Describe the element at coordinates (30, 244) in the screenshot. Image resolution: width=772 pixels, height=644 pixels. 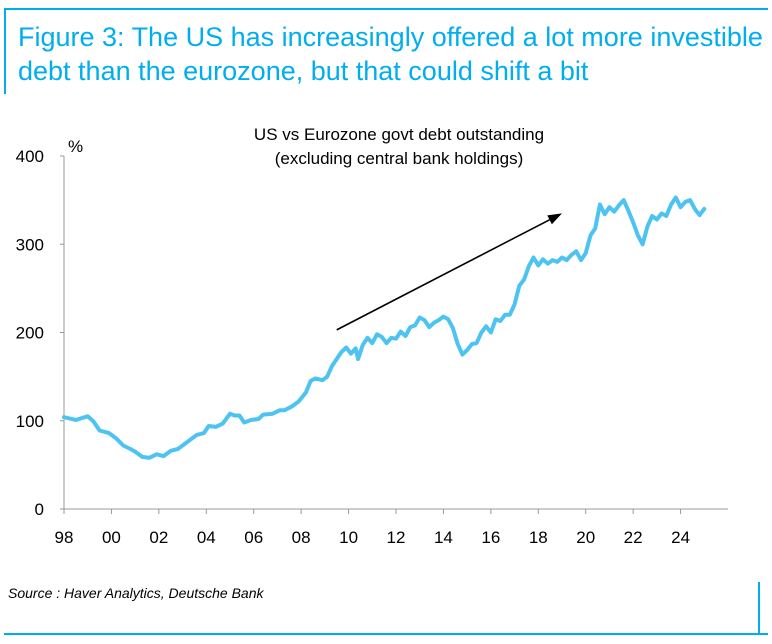
I see `y-tick-label: 300` at that location.